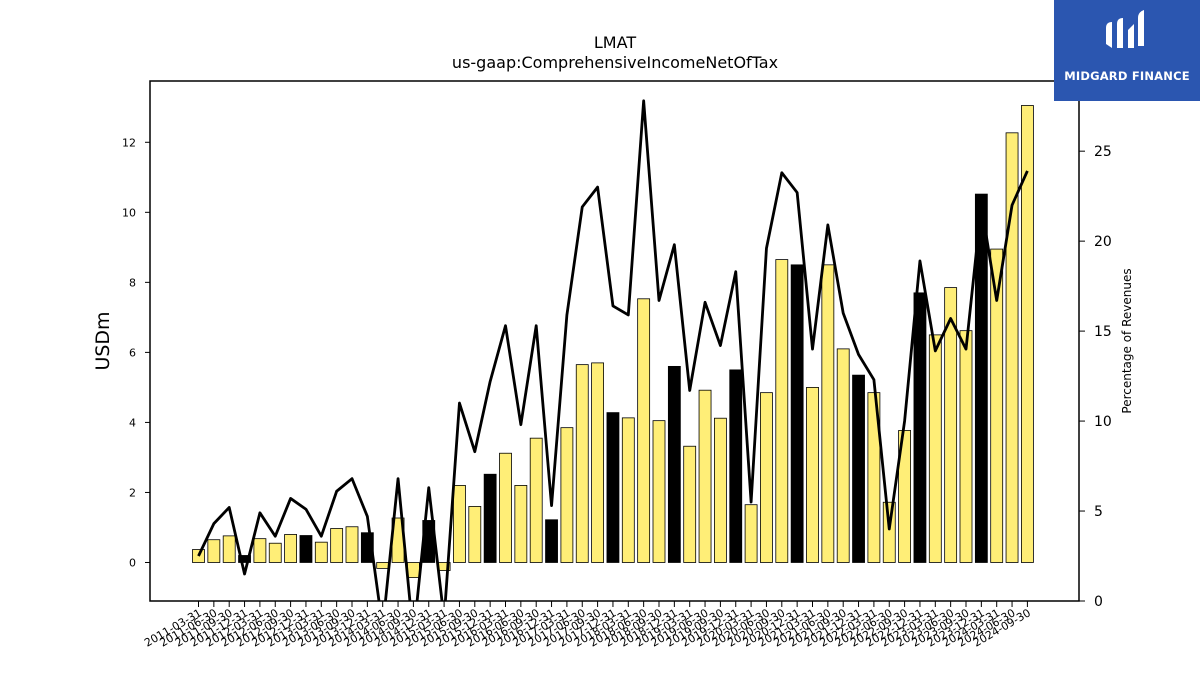 The width and height of the screenshot is (1200, 675). What do you see at coordinates (615, 42) in the screenshot?
I see `chart-title: LMAT` at bounding box center [615, 42].